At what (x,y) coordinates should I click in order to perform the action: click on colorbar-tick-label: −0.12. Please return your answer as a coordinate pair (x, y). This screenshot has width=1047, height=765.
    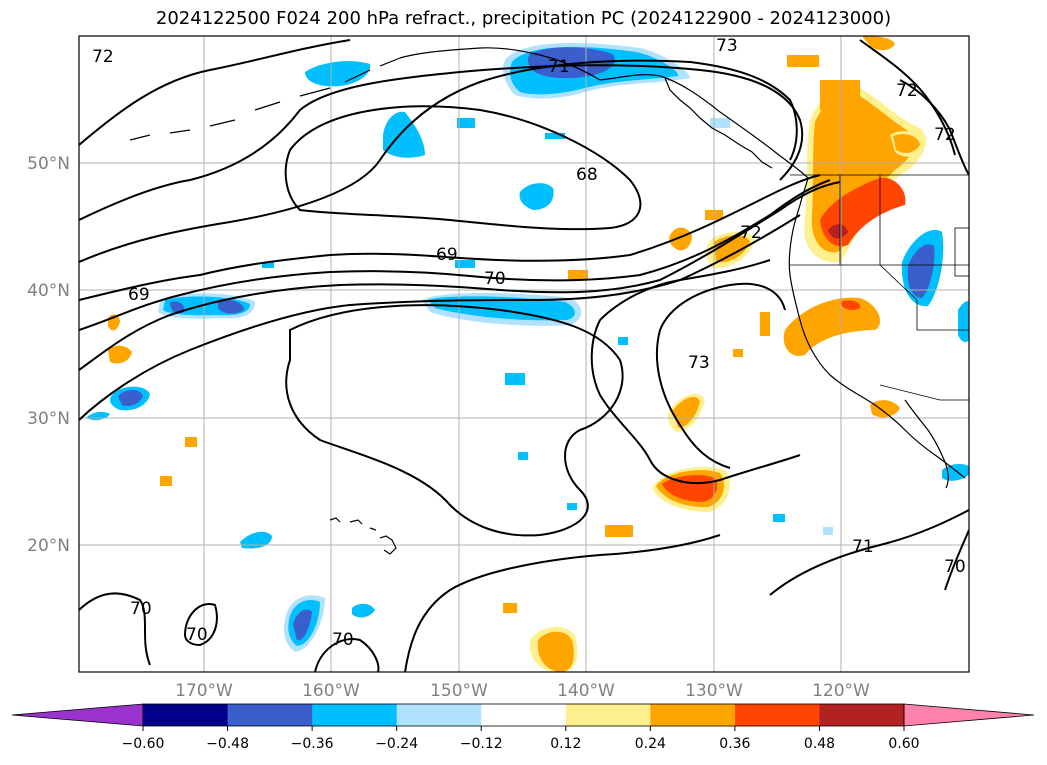
    Looking at the image, I should click on (481, 744).